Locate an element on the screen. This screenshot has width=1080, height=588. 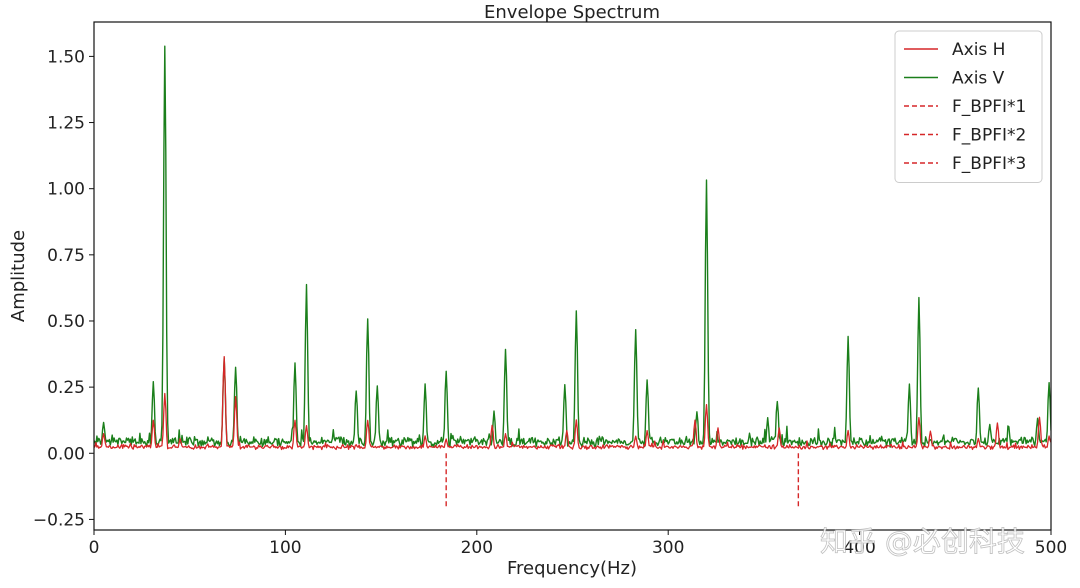
legend-label: F_BPFI*2 is located at coordinates (989, 136).